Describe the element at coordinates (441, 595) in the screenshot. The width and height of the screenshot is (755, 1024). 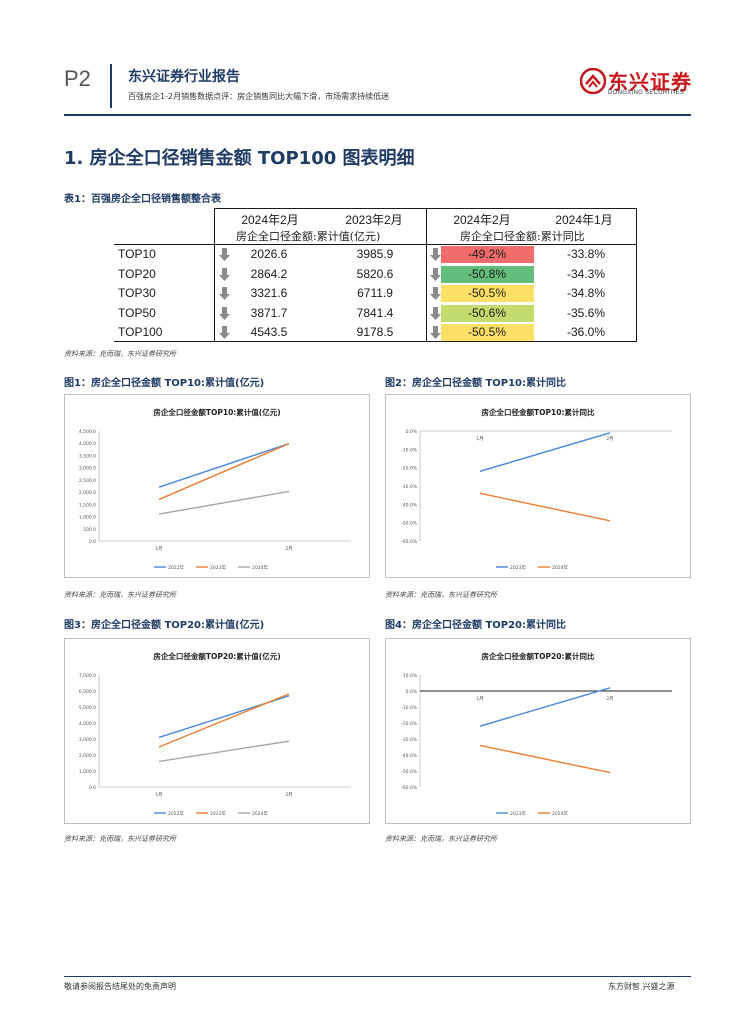
I see `figure-2-source: 资料来源：克而瑞，东兴证券研究所` at that location.